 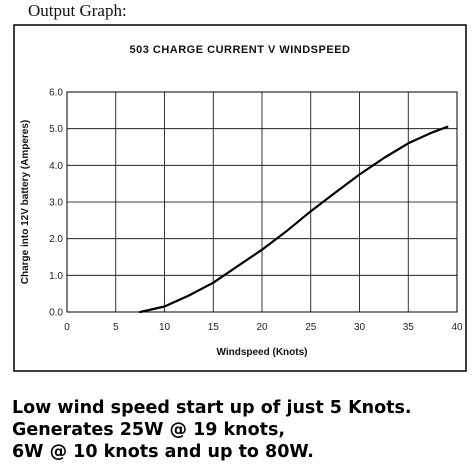 I want to click on x-tick-label-4: 20, so click(x=262, y=327).